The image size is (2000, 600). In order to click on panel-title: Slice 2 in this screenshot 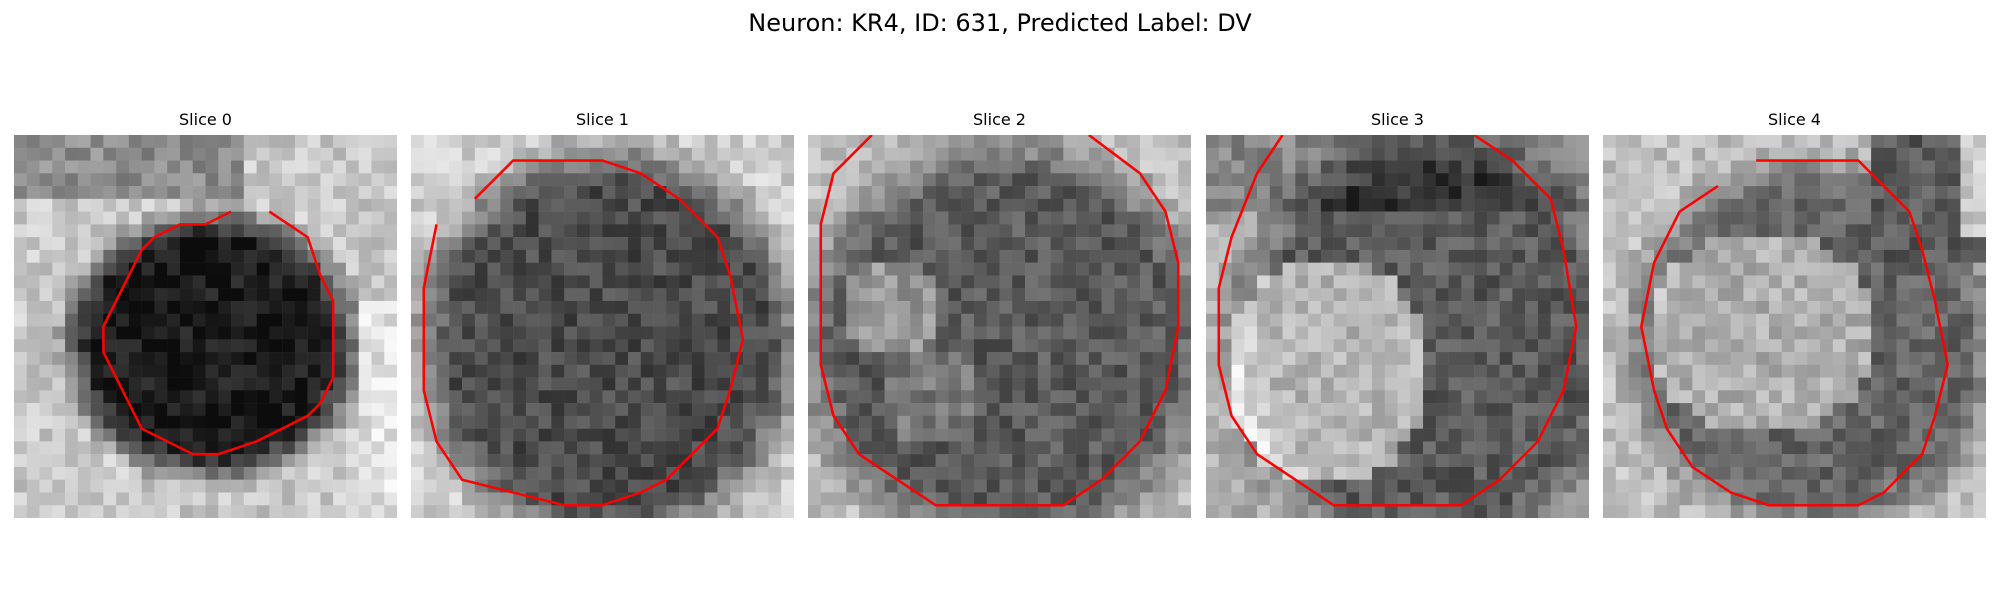, I will do `click(999, 119)`.